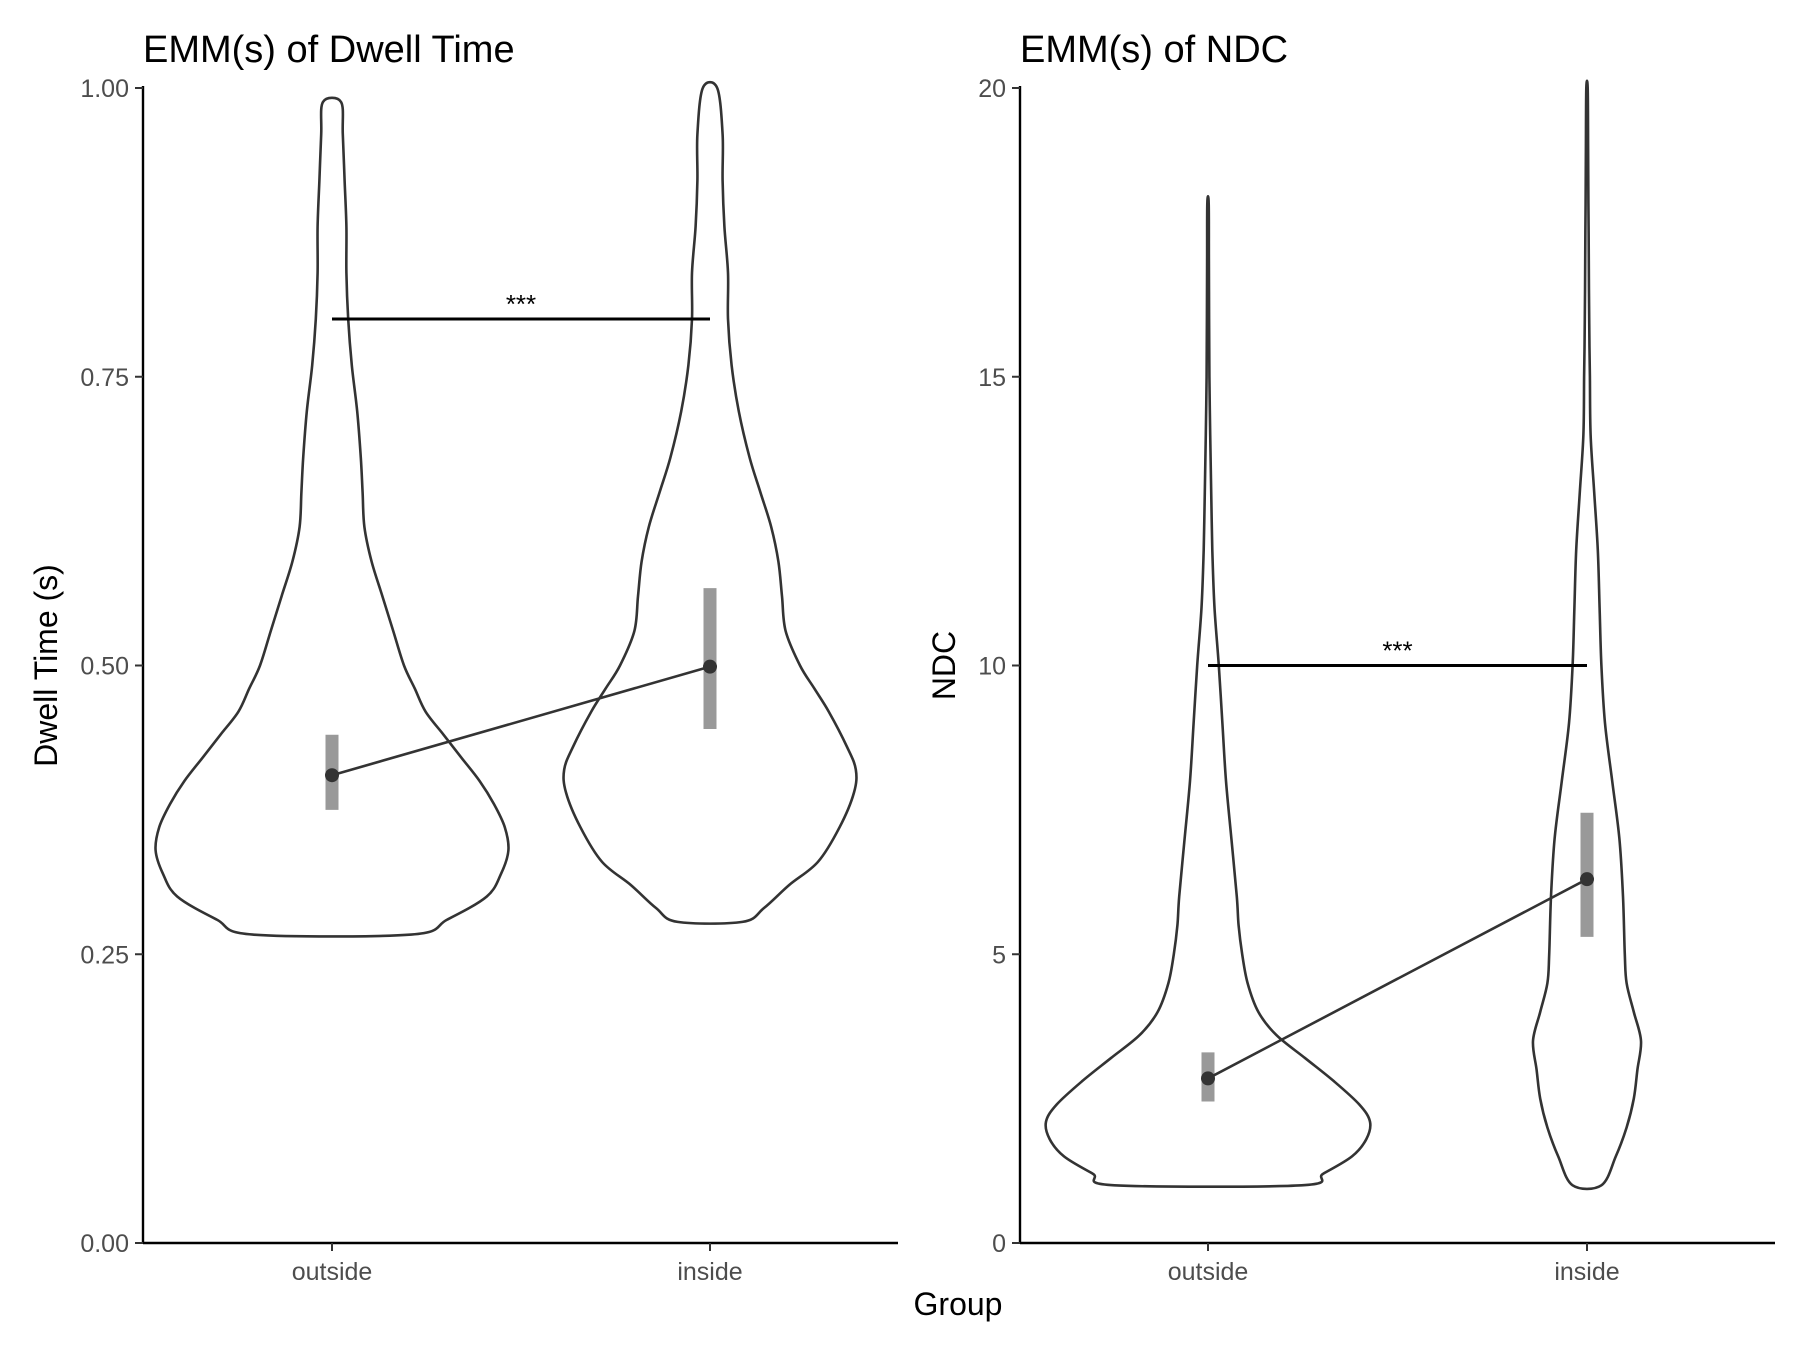  Describe the element at coordinates (329, 50) in the screenshot. I see `panel-title: EMM(s) of Dwell Time` at that location.